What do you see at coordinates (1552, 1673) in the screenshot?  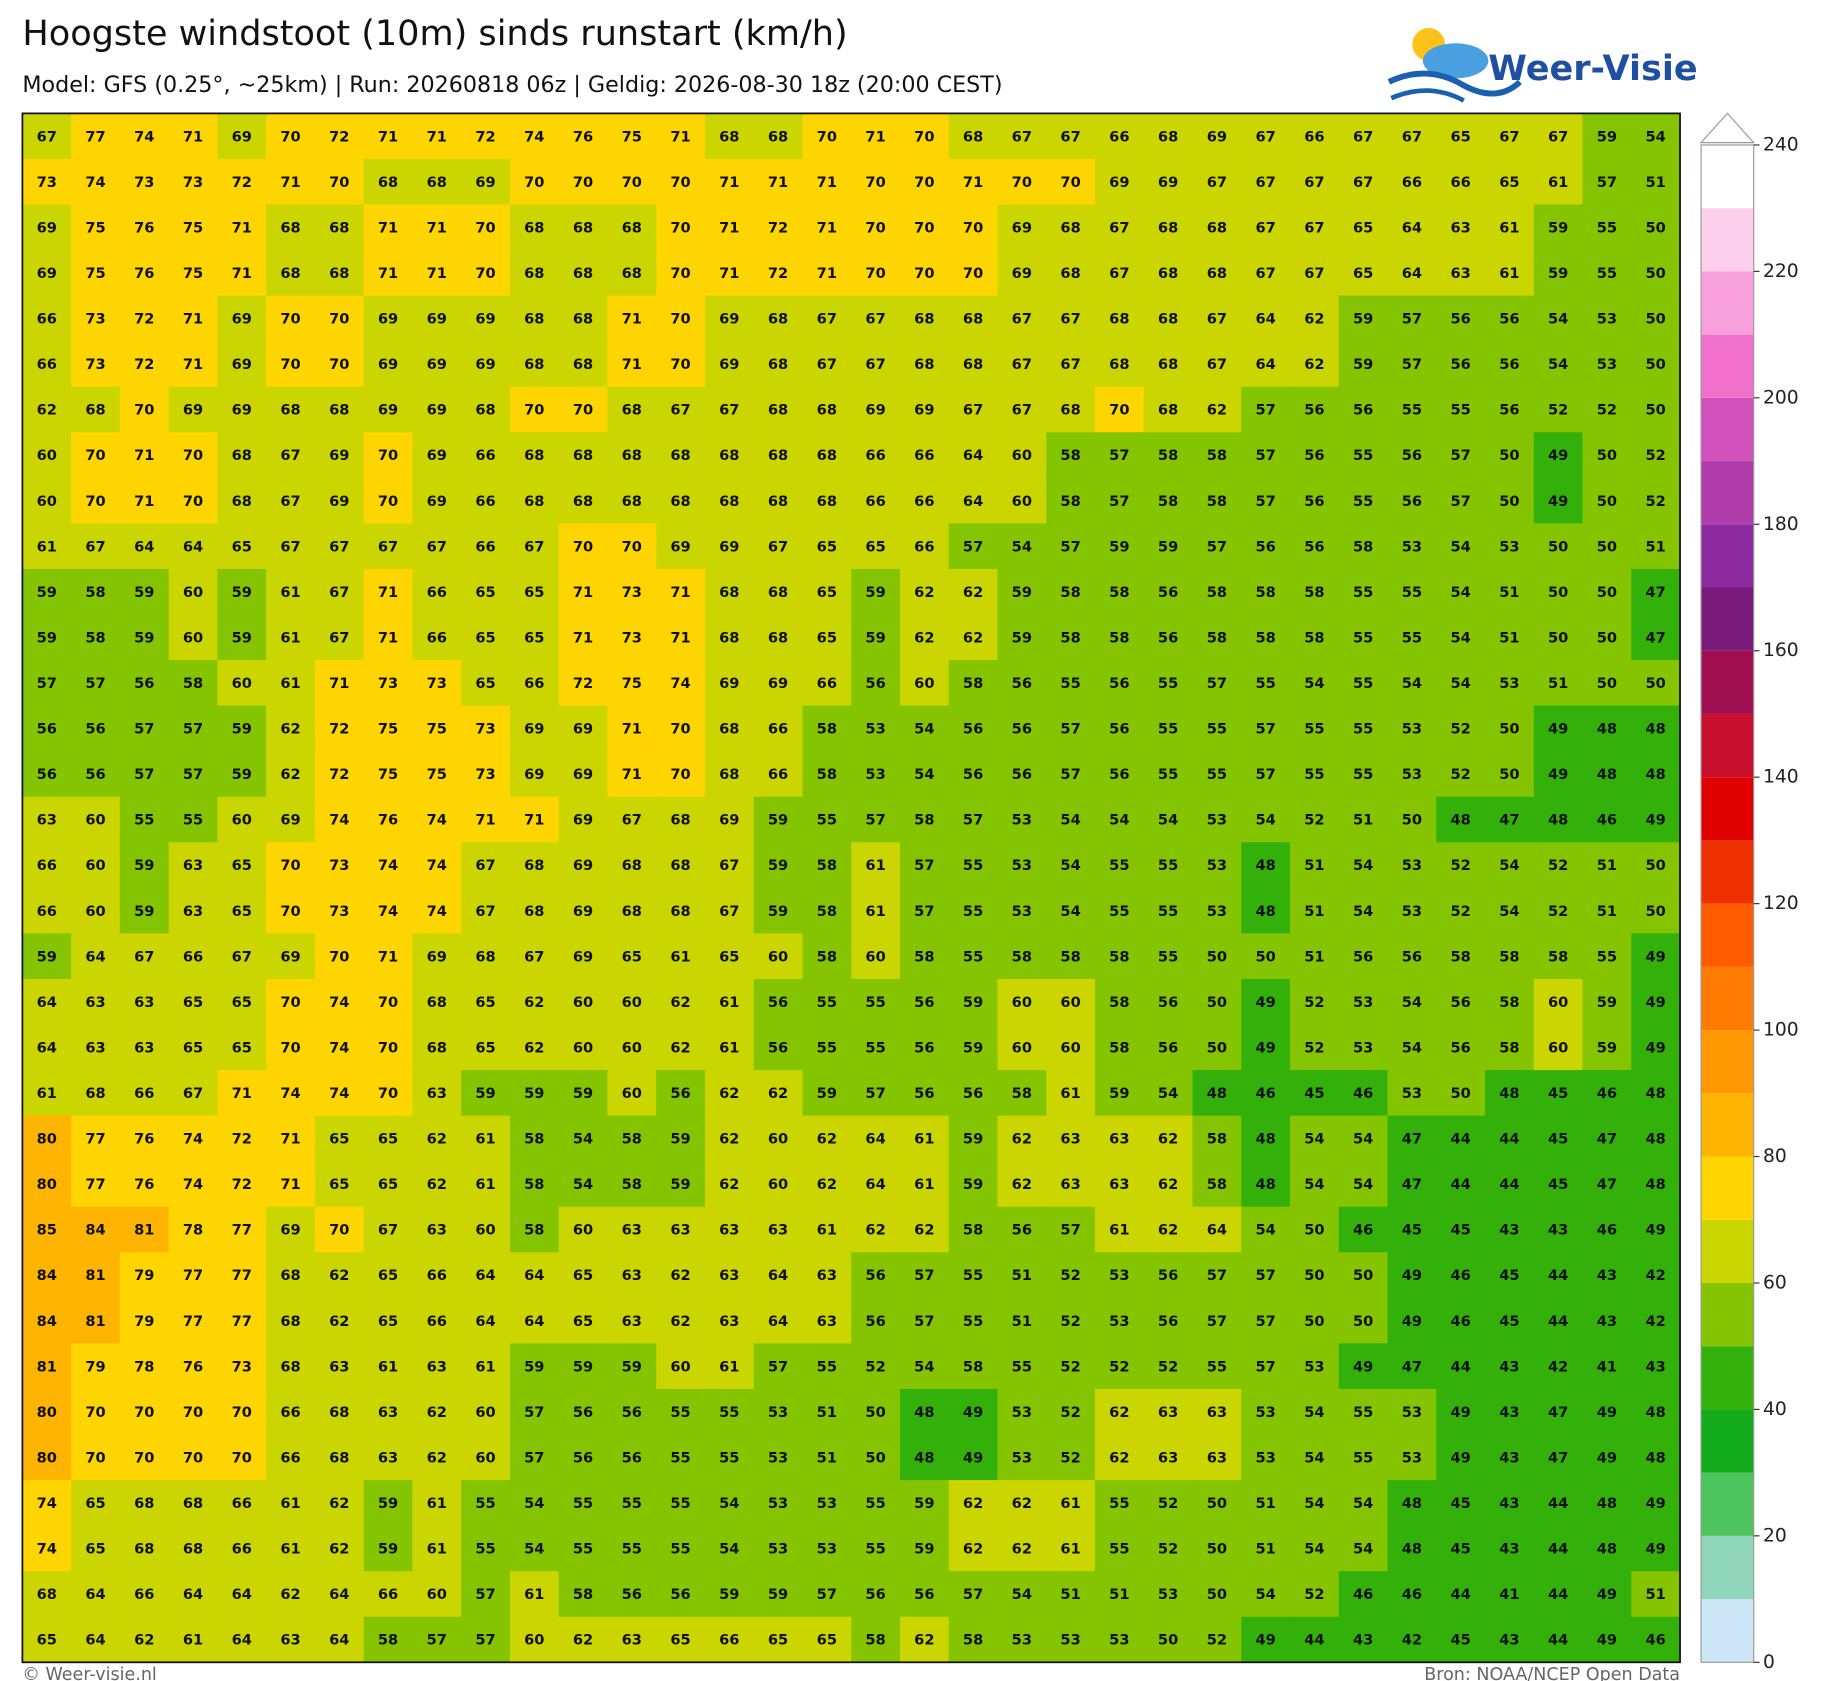 I see `footer-source: Bron: NOAA/NCEP Open Data` at bounding box center [1552, 1673].